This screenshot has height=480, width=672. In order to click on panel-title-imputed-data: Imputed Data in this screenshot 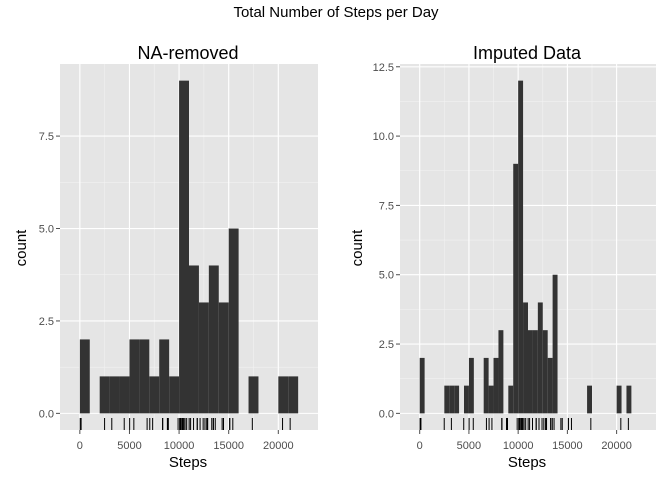, I will do `click(527, 53)`.